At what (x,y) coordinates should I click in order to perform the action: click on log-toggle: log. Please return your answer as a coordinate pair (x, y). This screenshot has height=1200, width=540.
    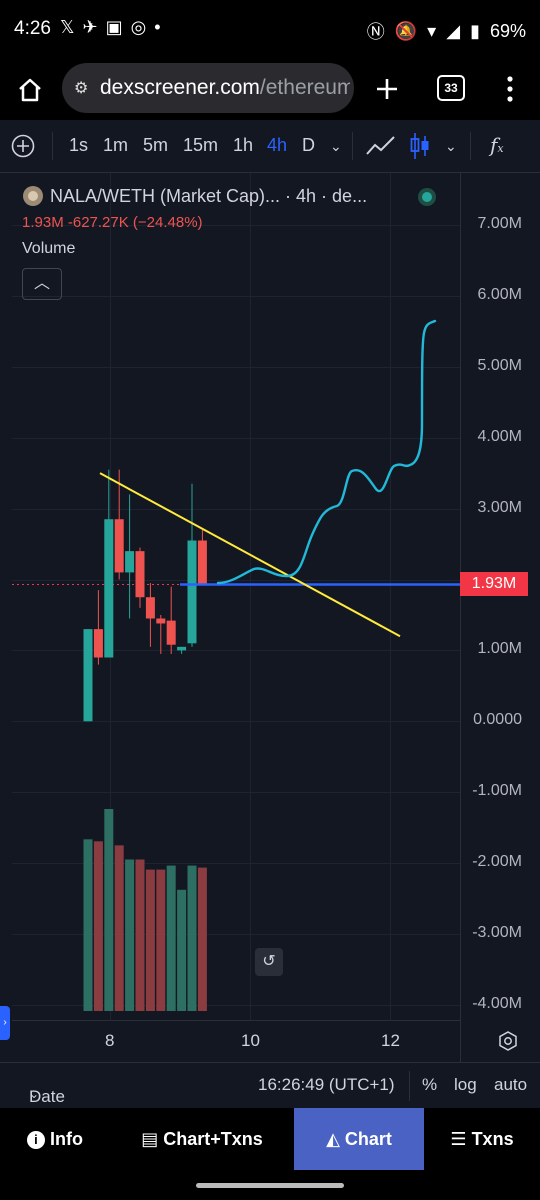
    Looking at the image, I should click on (465, 1084).